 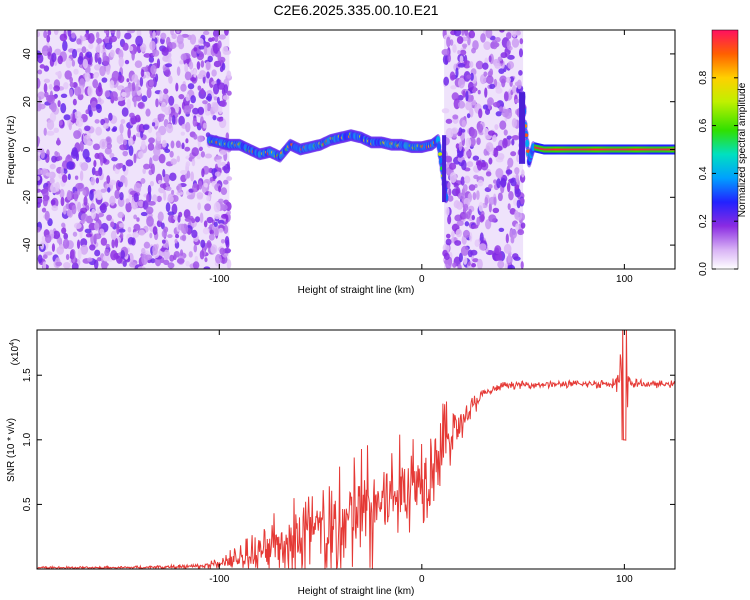 I want to click on snr-ylabel: SNR (10 * v/v), so click(x=11, y=450).